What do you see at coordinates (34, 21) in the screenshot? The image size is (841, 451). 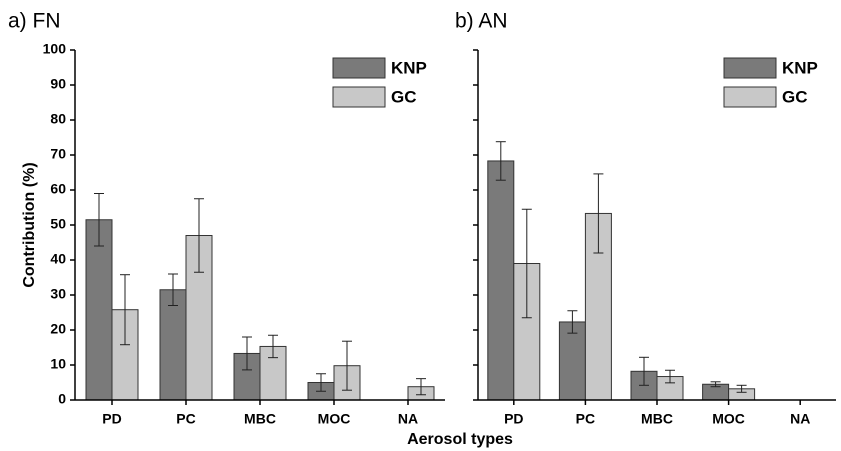 I see `panel-title: a) FN` at bounding box center [34, 21].